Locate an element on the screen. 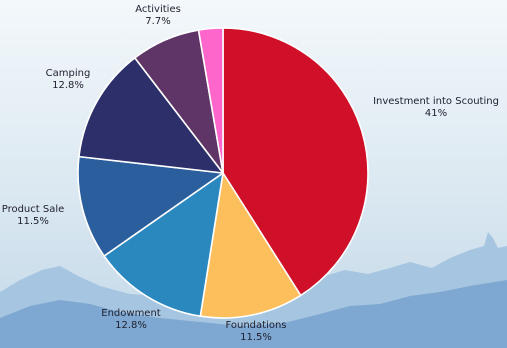 The height and width of the screenshot is (348, 507). pie-slice-unlabeled is located at coordinates (210, 100).